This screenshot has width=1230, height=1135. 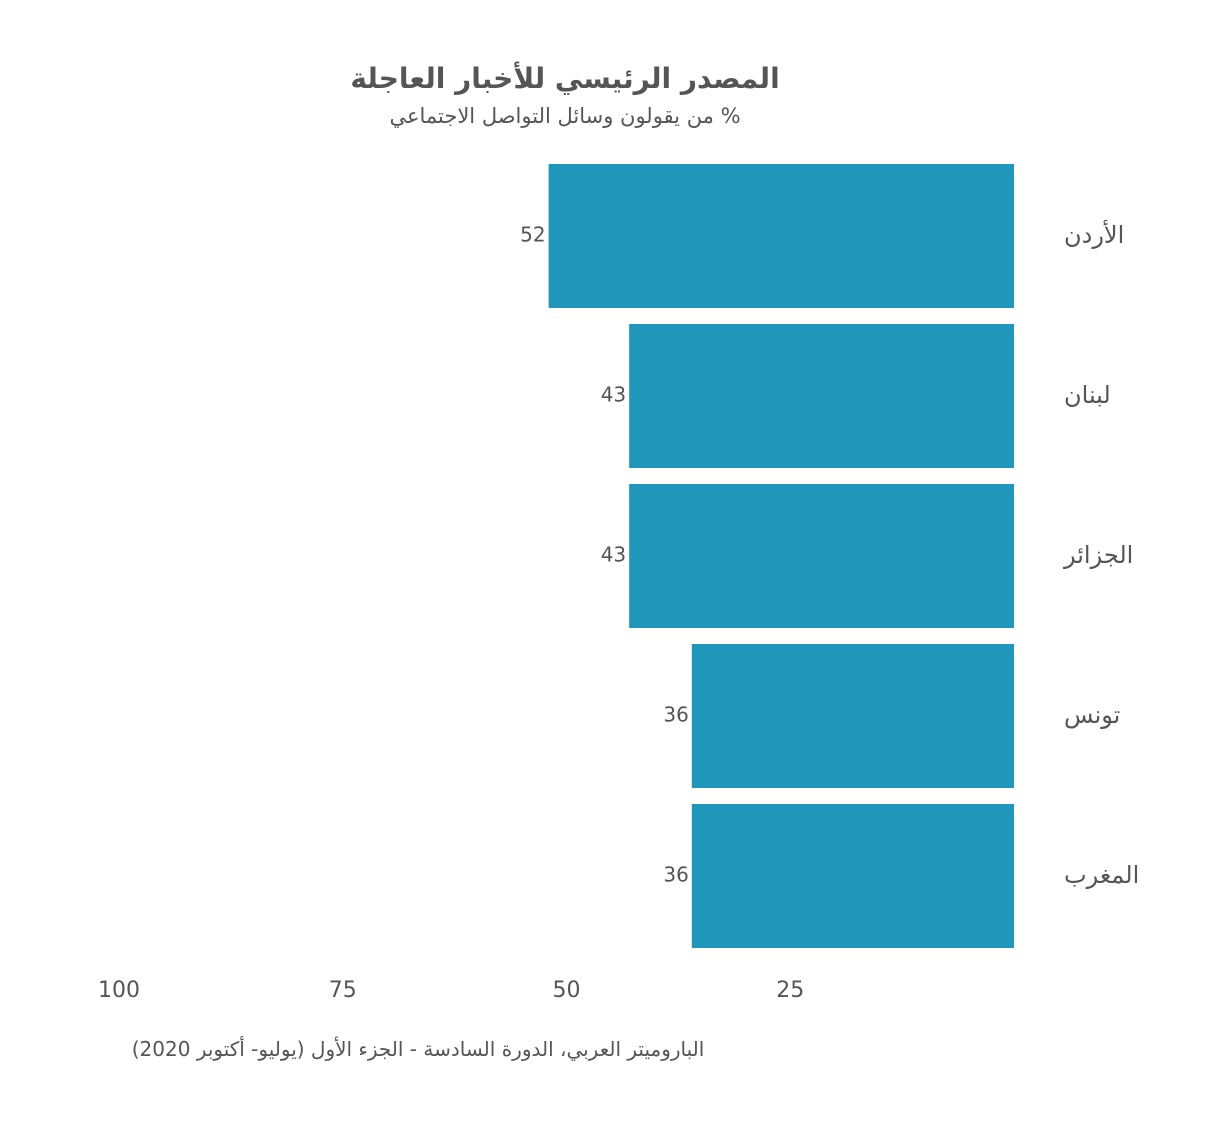 I want to click on category-label: المغرب, so click(x=1101, y=875).